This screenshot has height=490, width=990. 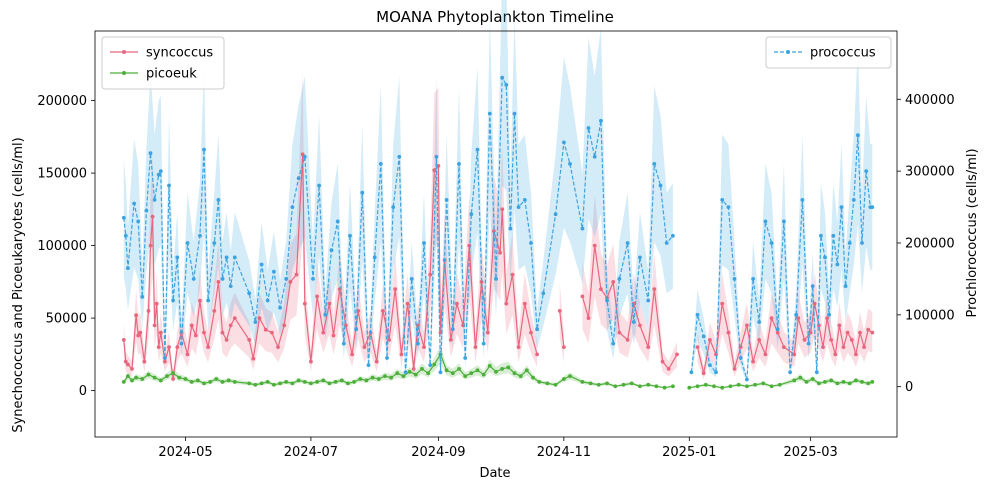 I want to click on prococcus-band, so click(x=782, y=214).